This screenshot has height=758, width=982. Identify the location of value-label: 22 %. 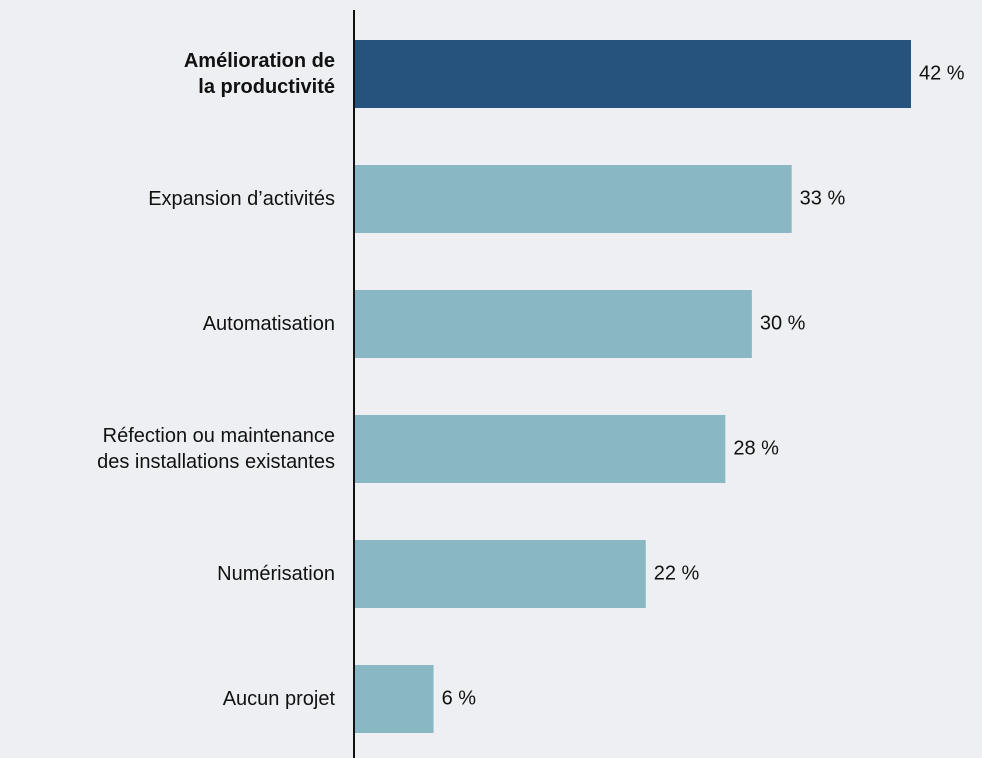
(676, 573).